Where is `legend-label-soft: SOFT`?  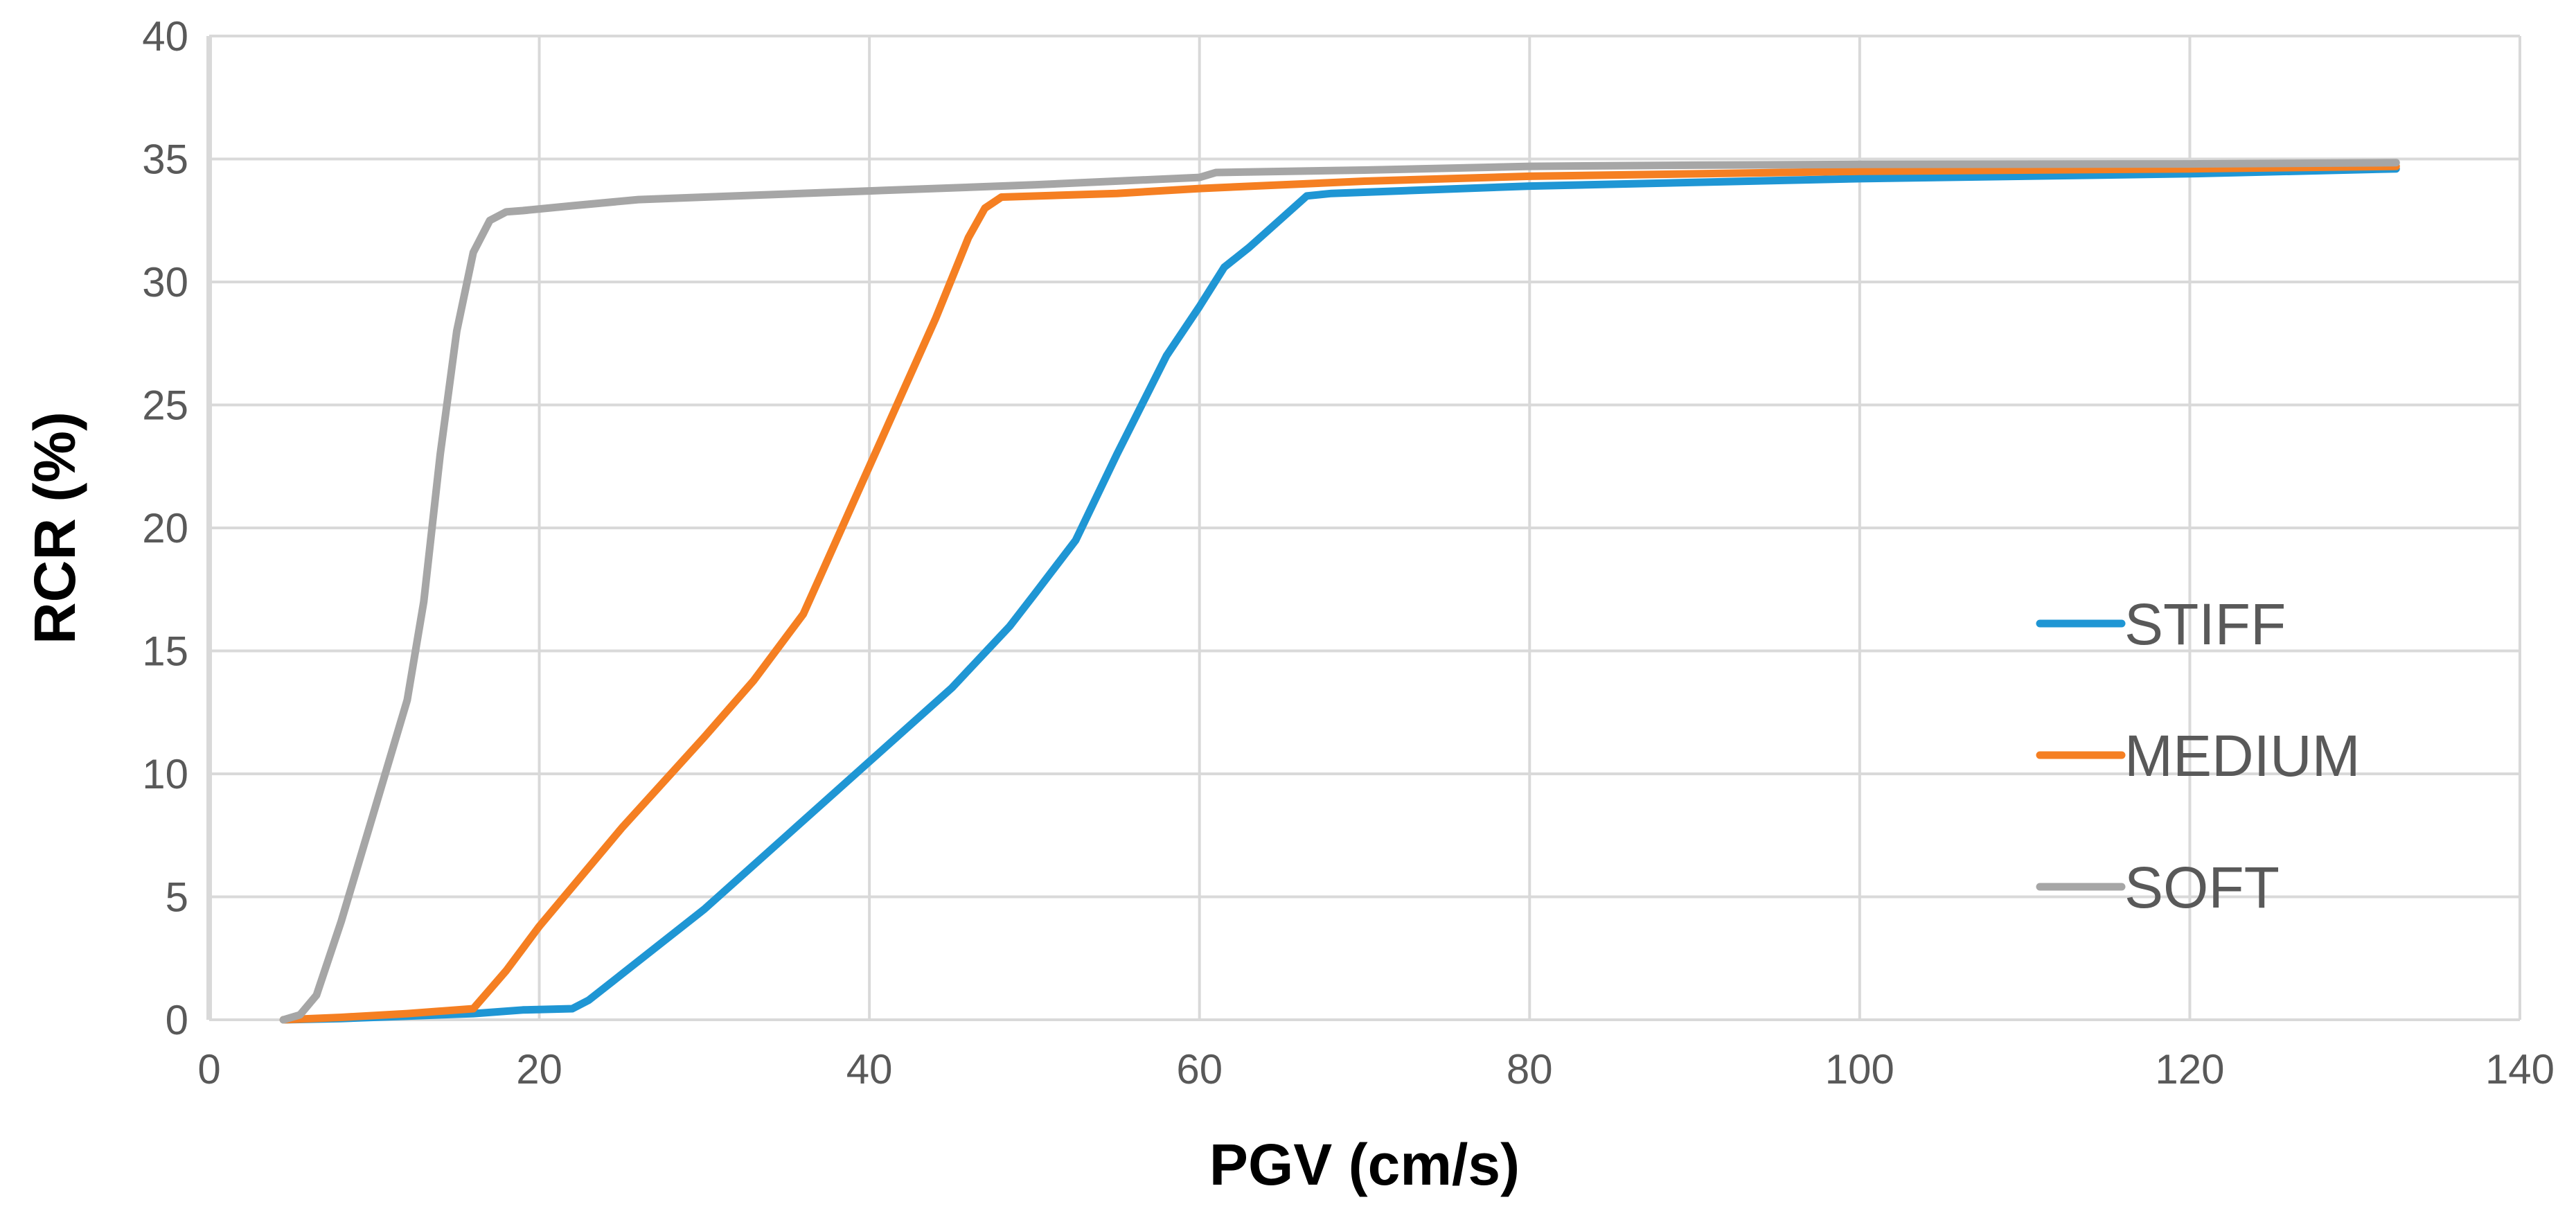 legend-label-soft: SOFT is located at coordinates (2202, 888).